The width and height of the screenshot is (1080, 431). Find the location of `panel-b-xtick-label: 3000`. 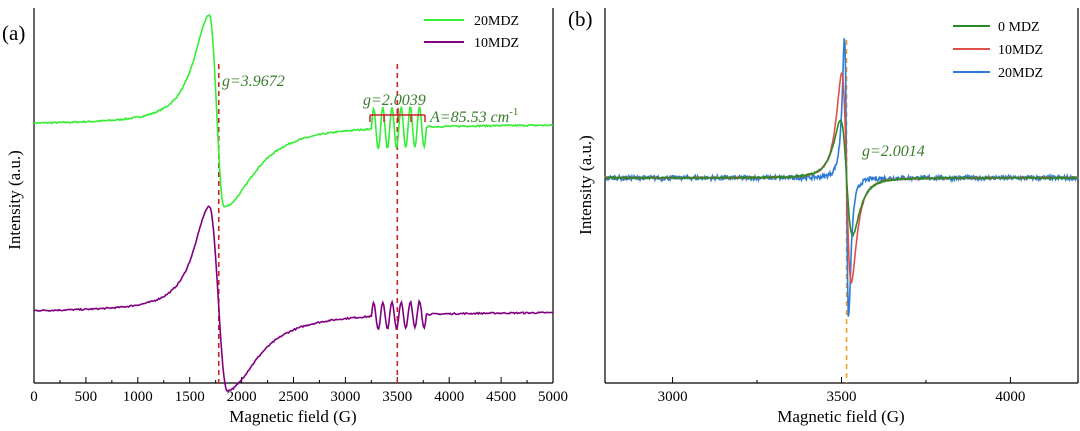

panel-b-xtick-label: 3000 is located at coordinates (673, 397).